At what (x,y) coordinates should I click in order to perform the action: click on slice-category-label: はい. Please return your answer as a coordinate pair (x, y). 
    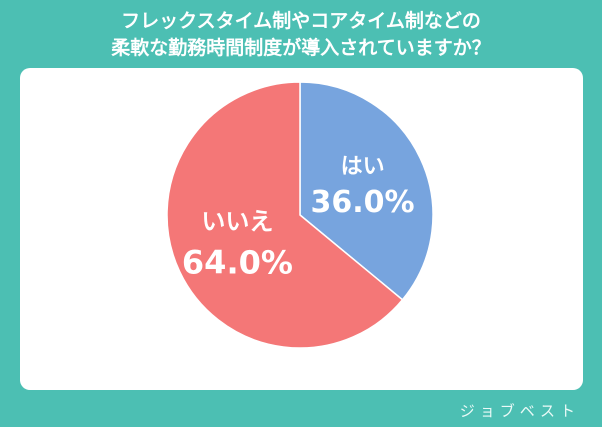
    Looking at the image, I should click on (363, 167).